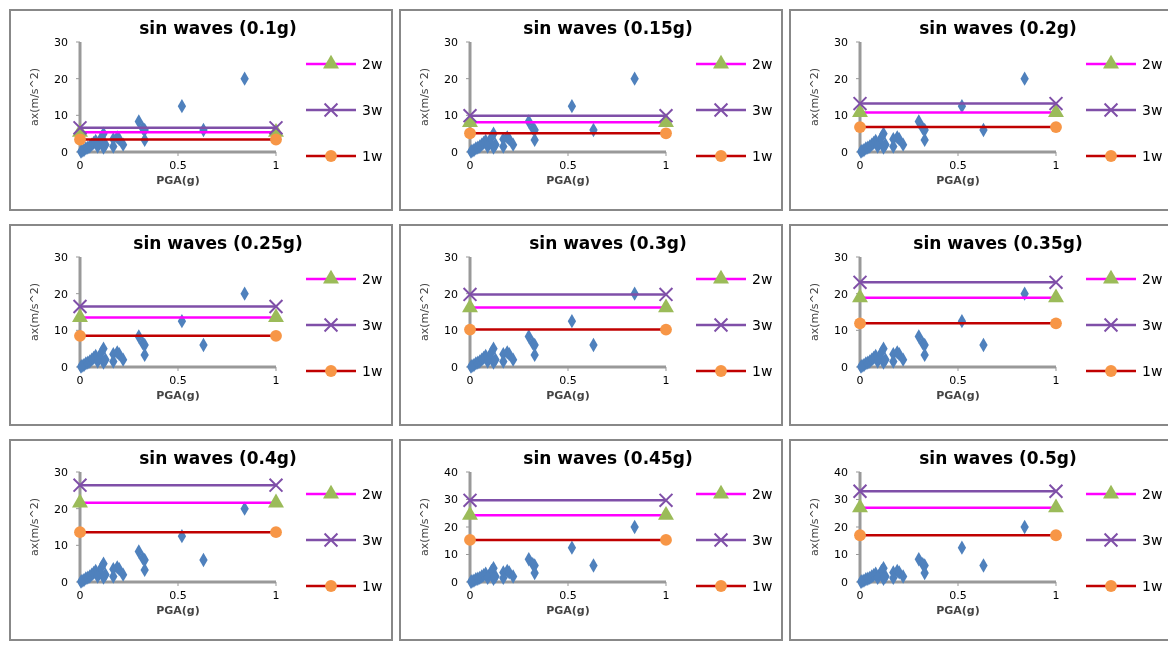 This screenshot has height=647, width=1174. I want to click on chart-title: sin waves (0.15g), so click(608, 28).